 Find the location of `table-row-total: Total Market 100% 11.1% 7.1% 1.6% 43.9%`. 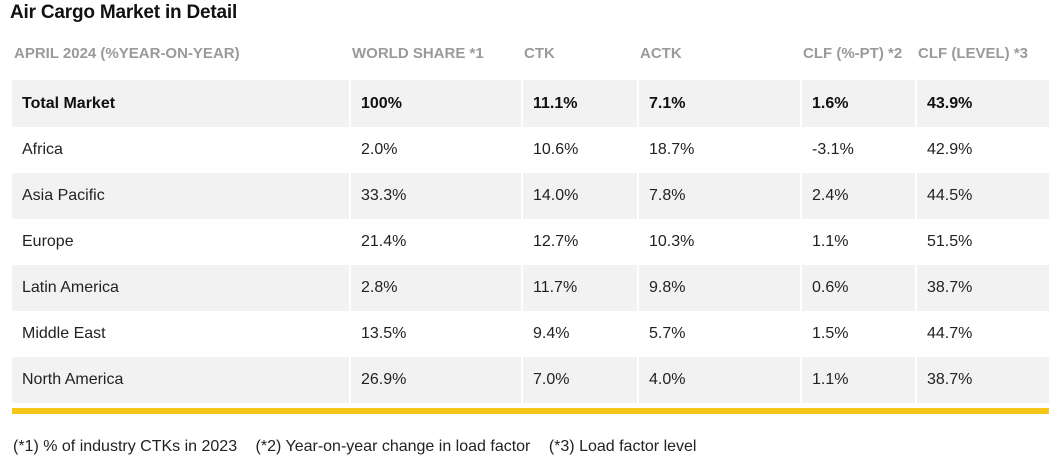

table-row-total: Total Market 100% 11.1% 7.1% 1.6% 43.9% is located at coordinates (530, 103).